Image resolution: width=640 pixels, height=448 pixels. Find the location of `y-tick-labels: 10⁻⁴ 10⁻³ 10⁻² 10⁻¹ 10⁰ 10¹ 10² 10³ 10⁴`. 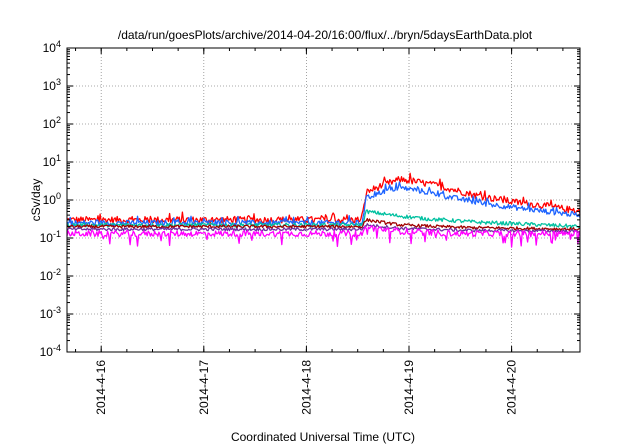

y-tick-labels: 10⁻⁴ 10⁻³ 10⁻² 10⁻¹ 10⁰ 10¹ 10² 10³ 10⁴ is located at coordinates (50, 199).